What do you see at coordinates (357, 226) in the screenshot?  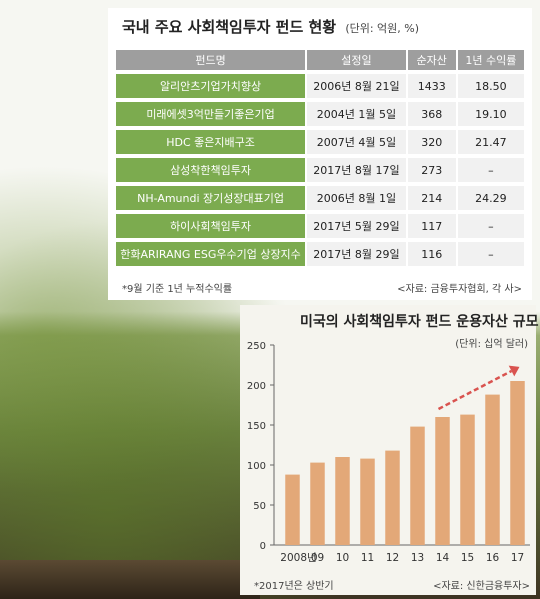 I see `cell-start-date: 2017년 5월 29일` at bounding box center [357, 226].